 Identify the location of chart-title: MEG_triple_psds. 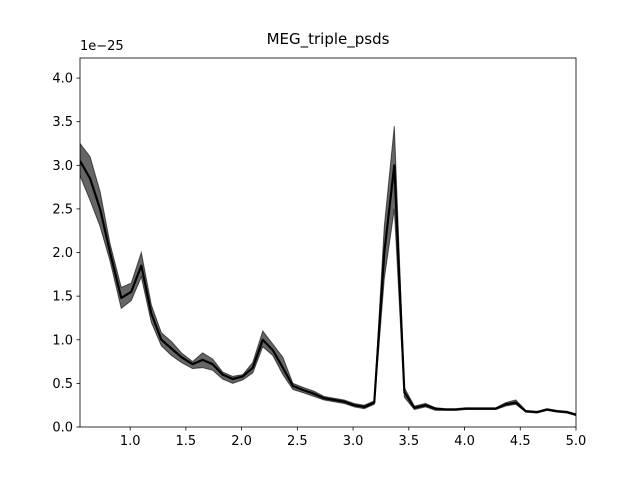
(328, 39).